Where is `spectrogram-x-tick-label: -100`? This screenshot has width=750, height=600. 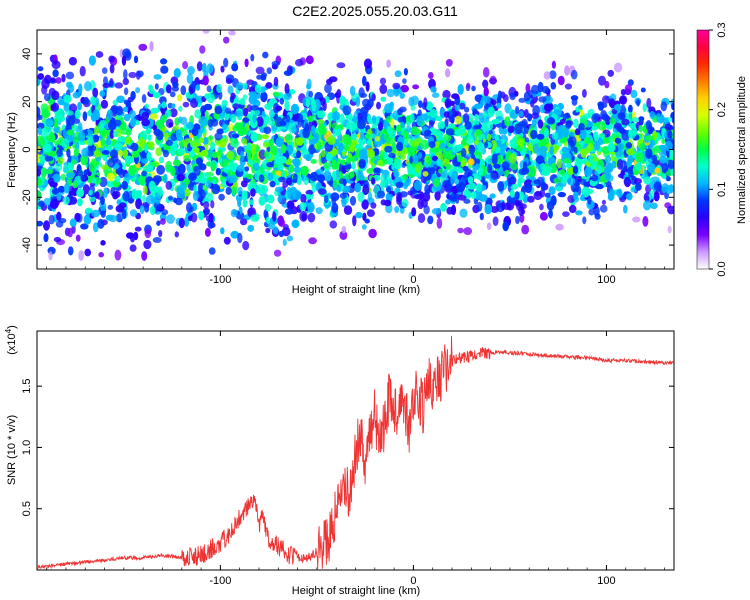
spectrogram-x-tick-label: -100 is located at coordinates (220, 280).